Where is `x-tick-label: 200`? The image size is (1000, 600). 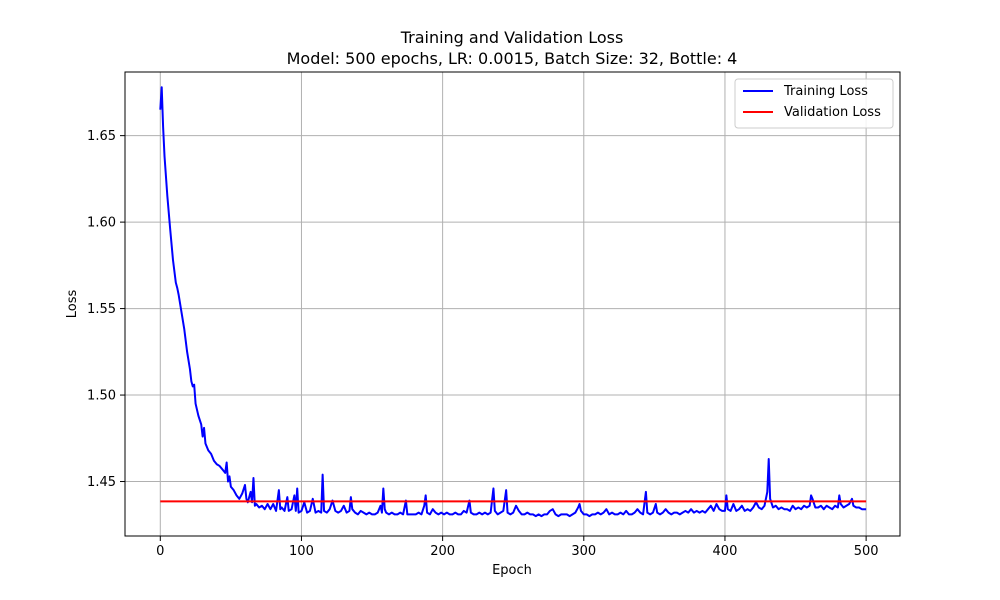
x-tick-label: 200 is located at coordinates (442, 551).